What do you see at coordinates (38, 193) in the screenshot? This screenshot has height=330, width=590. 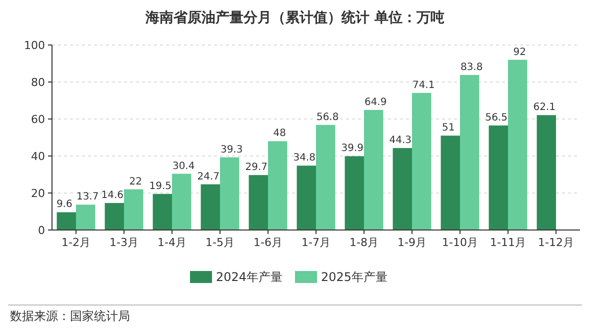 I see `y-tick-label: 20` at bounding box center [38, 193].